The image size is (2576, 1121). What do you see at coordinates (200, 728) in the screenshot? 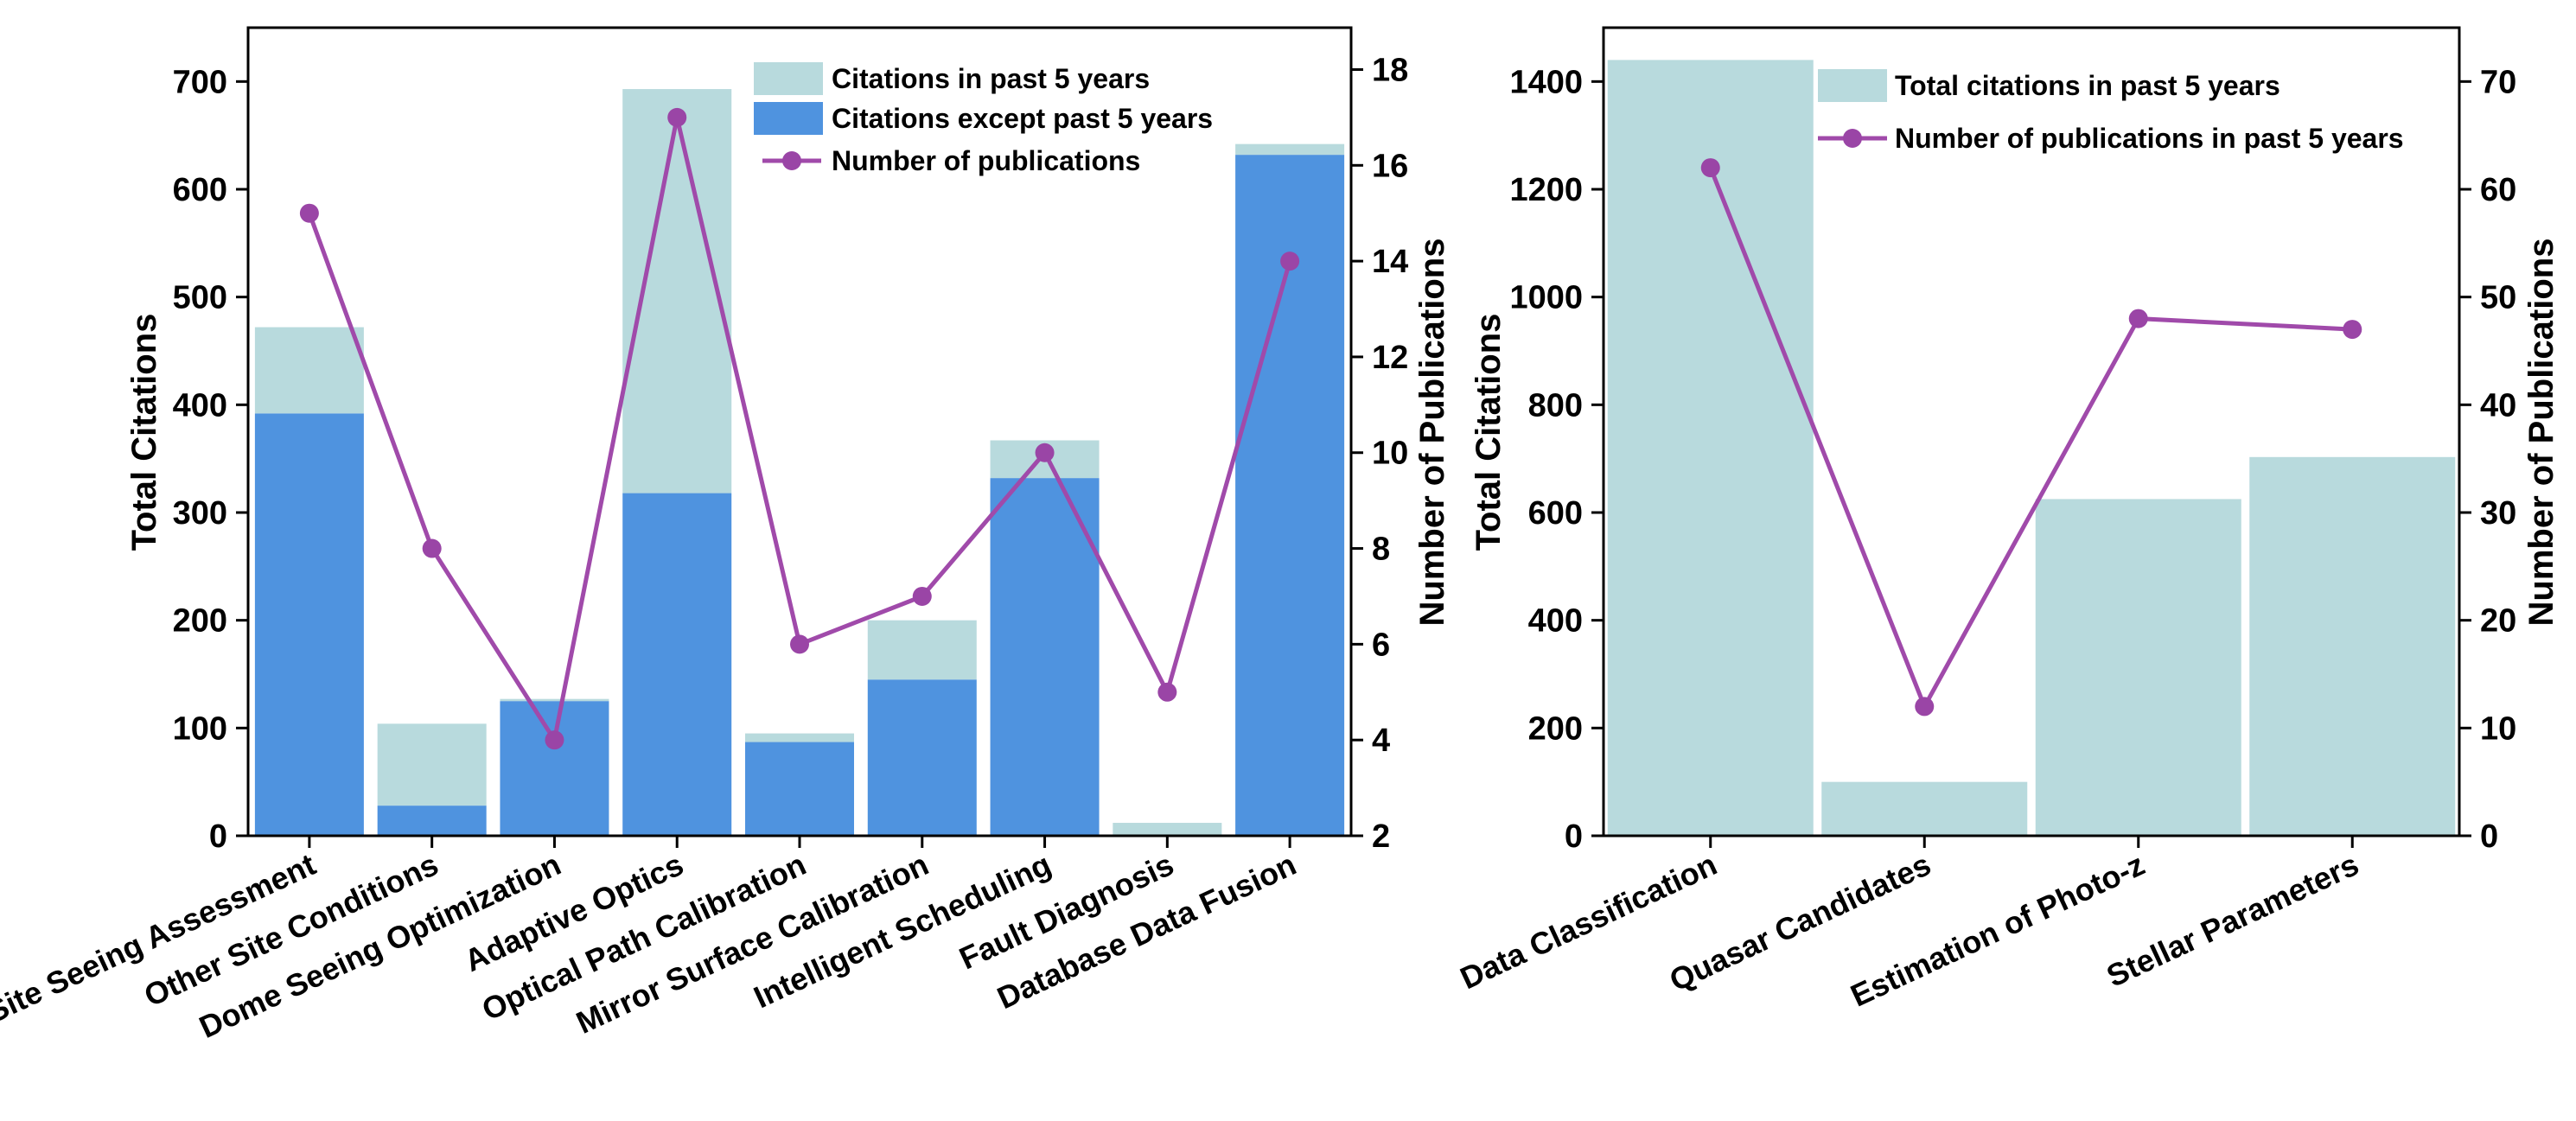
I see `y-tick-label-100: 100` at bounding box center [200, 728].